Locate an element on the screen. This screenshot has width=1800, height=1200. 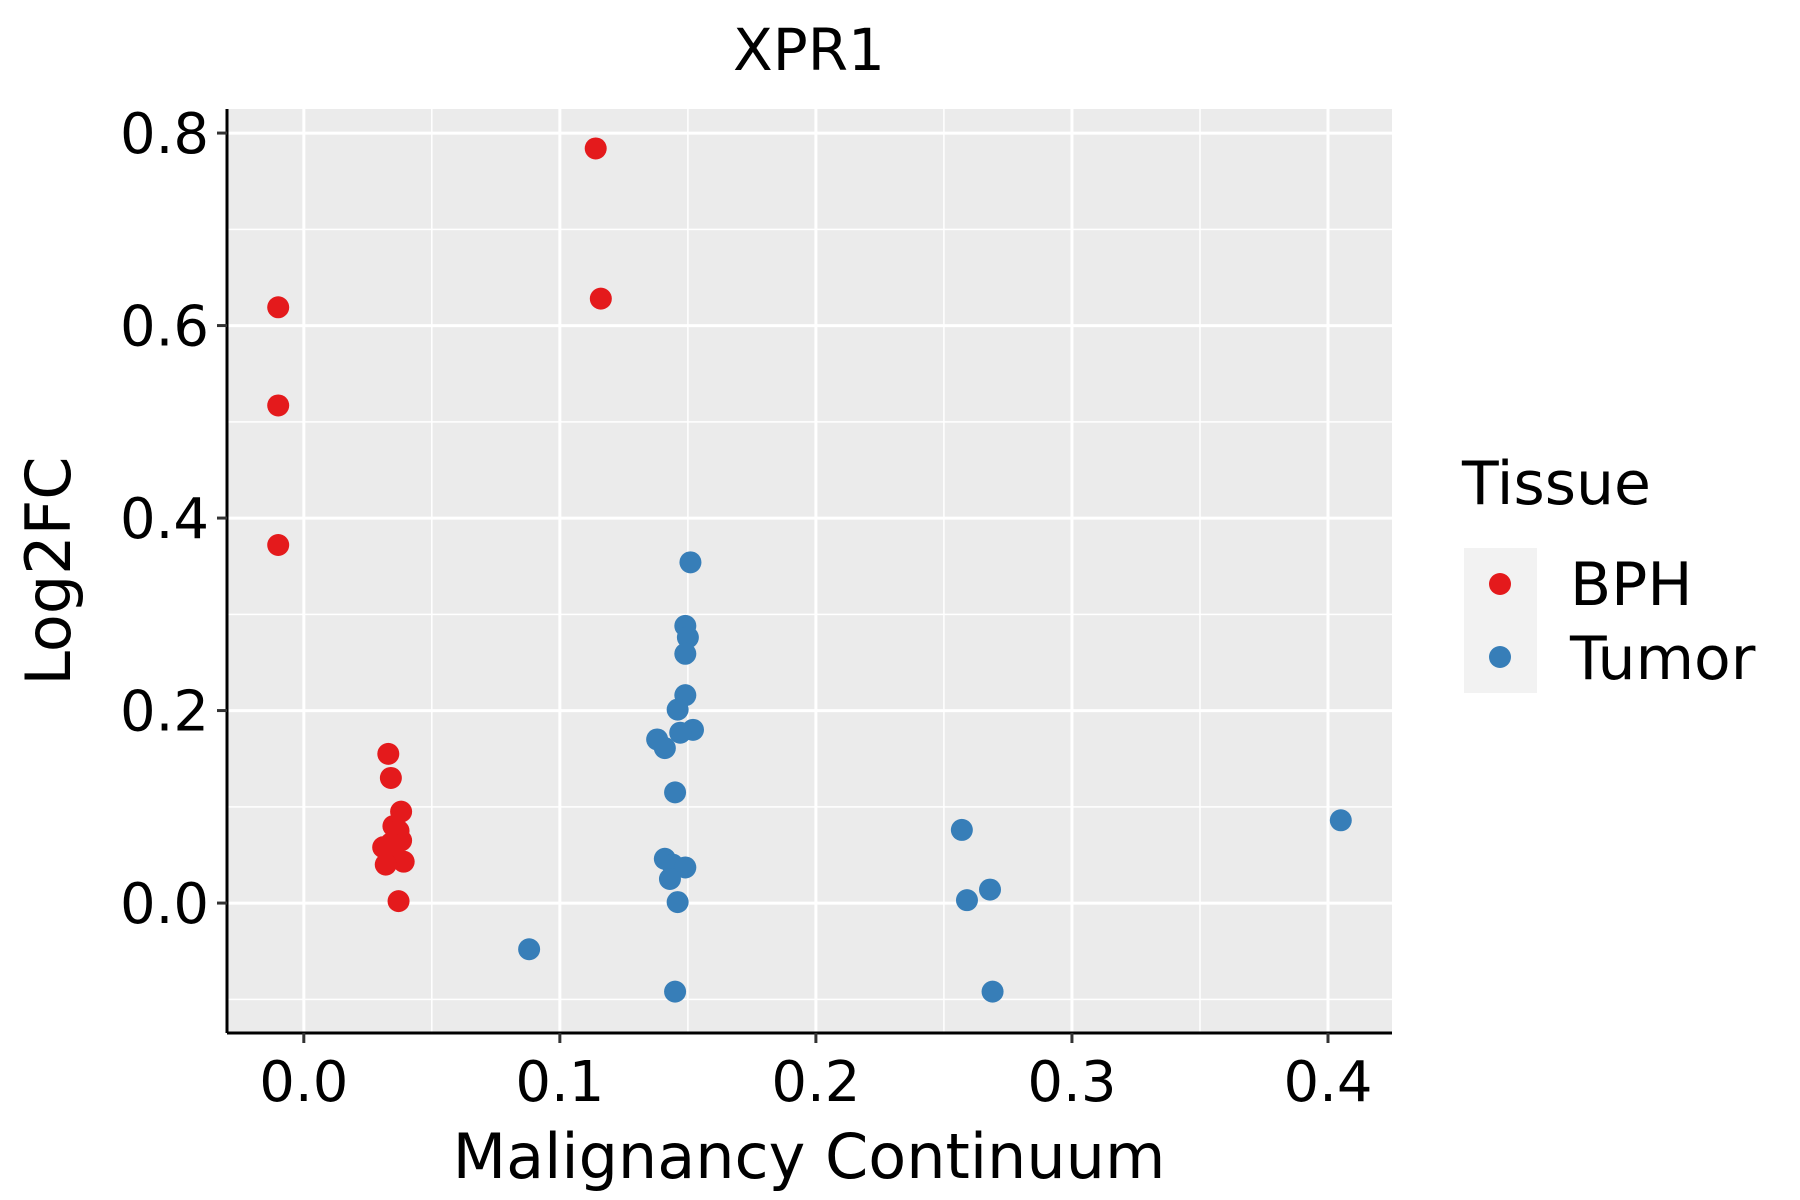
y-tick-label: 0.8 is located at coordinates (164, 134).